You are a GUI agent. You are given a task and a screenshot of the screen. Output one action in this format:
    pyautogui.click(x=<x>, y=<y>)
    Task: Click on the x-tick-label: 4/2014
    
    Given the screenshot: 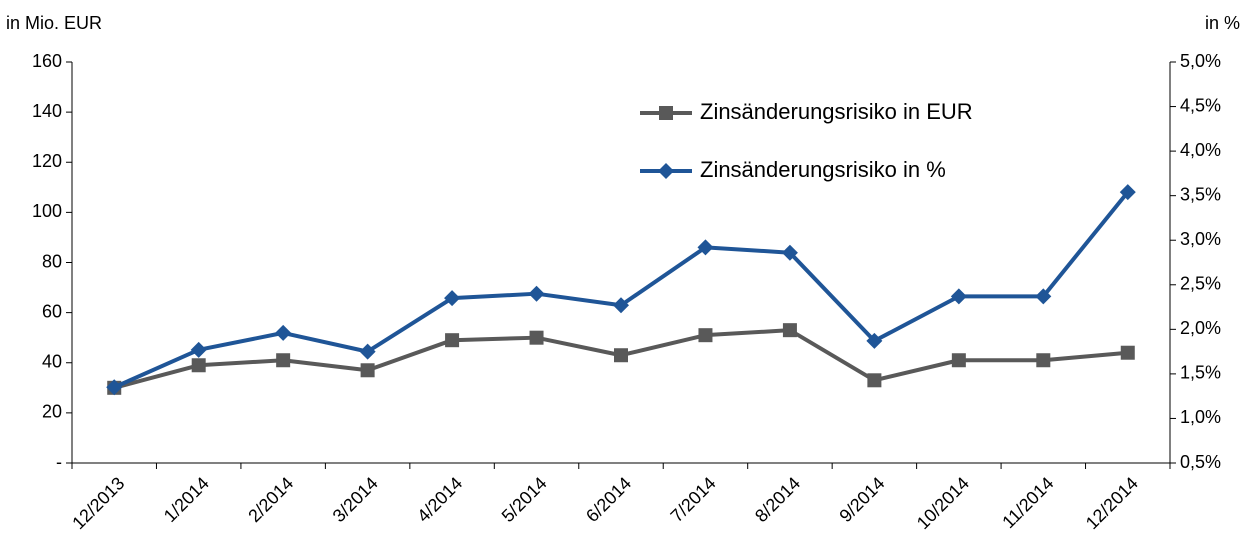 What is the action you would take?
    pyautogui.click(x=439, y=499)
    